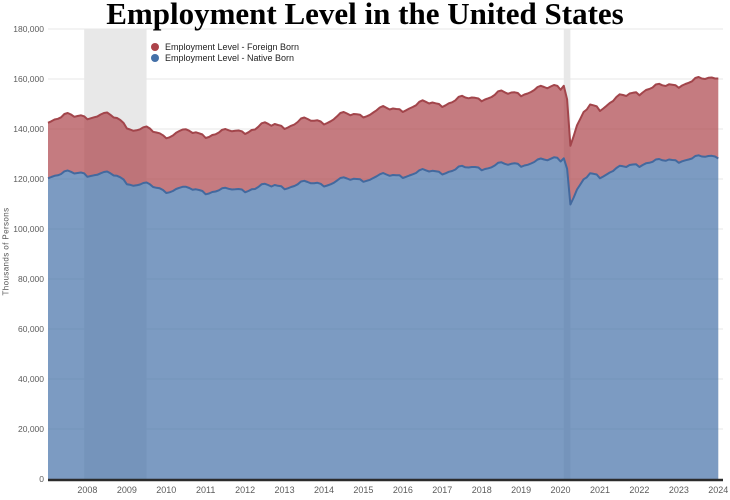  Describe the element at coordinates (402, 490) in the screenshot. I see `x-tick-label: 2016` at that location.